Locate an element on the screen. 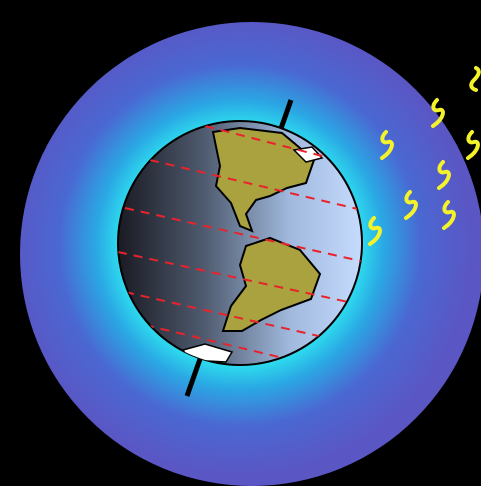 This screenshot has width=481, height=486. sun-rays is located at coordinates (424, 156).